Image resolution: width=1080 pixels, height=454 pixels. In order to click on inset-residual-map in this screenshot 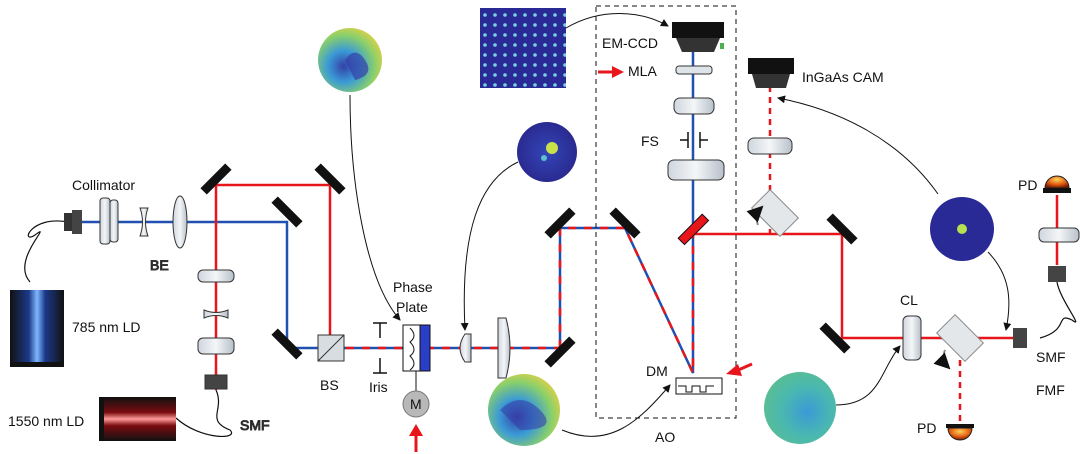, I will do `click(800, 408)`.